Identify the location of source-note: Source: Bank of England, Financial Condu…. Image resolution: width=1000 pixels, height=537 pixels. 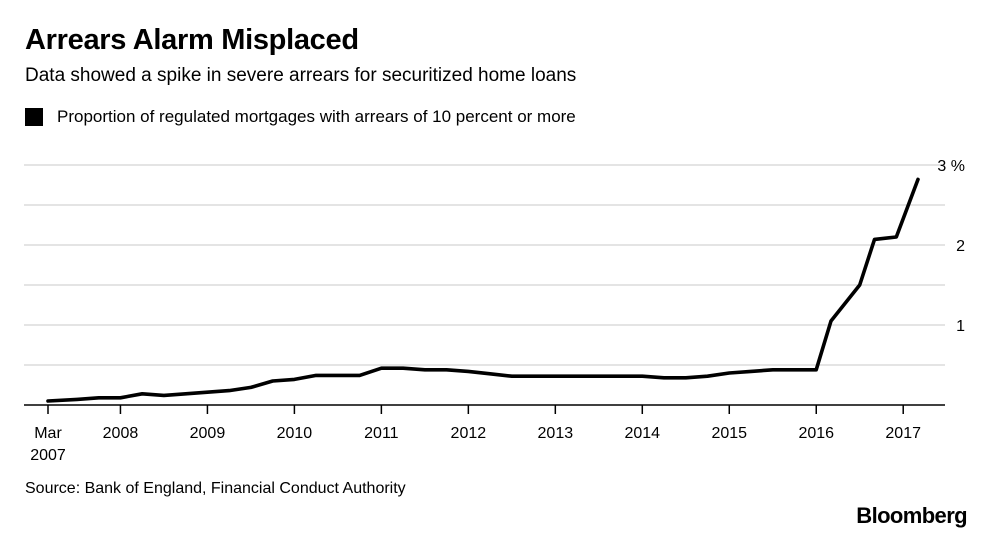
(215, 488).